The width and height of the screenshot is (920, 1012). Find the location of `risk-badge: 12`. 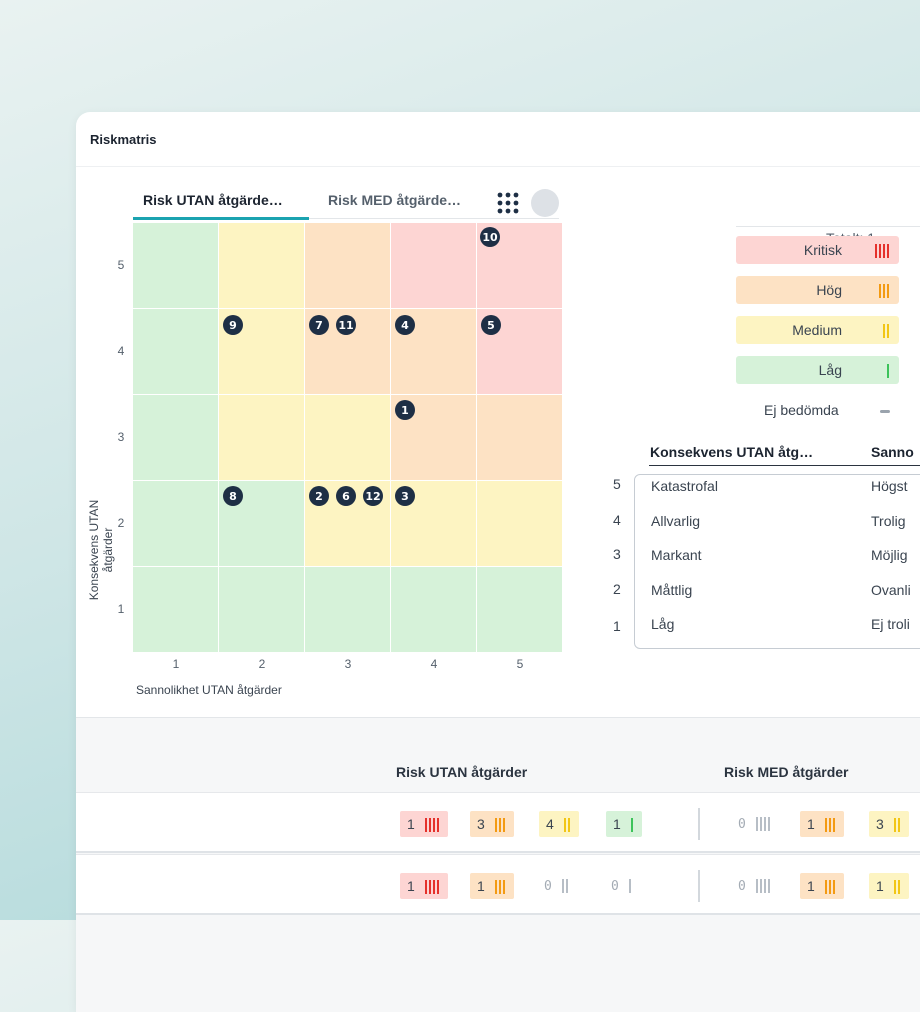

risk-badge: 12 is located at coordinates (373, 496).